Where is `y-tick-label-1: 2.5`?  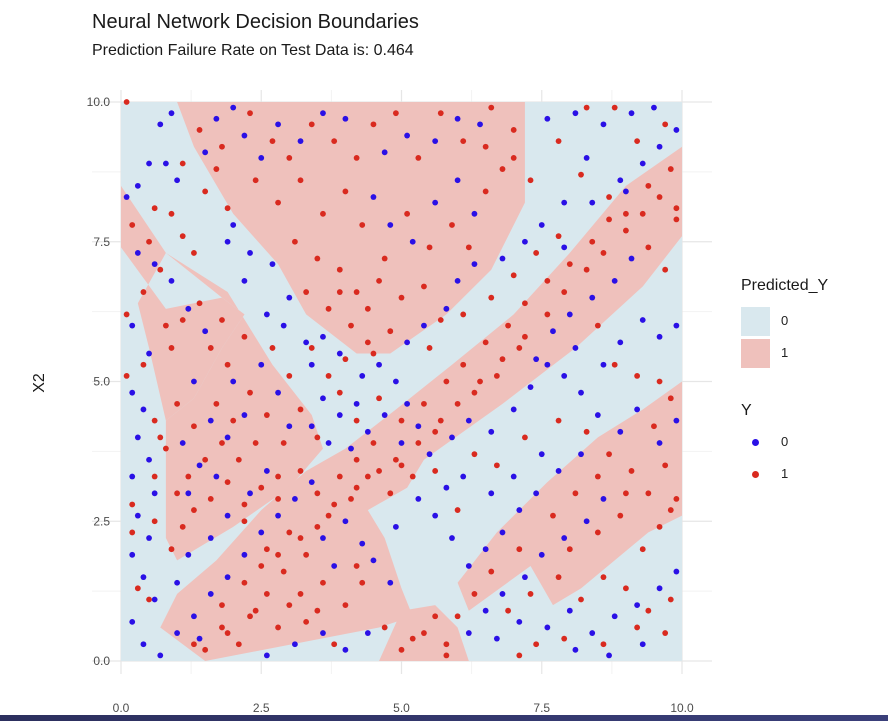
y-tick-label-1: 2.5 is located at coordinates (101, 521).